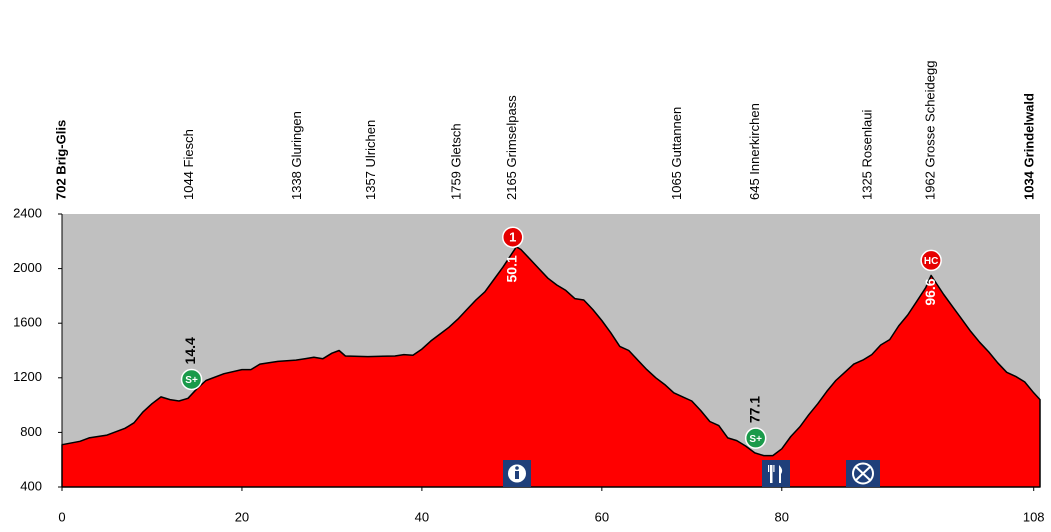 The width and height of the screenshot is (1051, 532). What do you see at coordinates (31, 431) in the screenshot?
I see `y-tick-label: 800` at bounding box center [31, 431].